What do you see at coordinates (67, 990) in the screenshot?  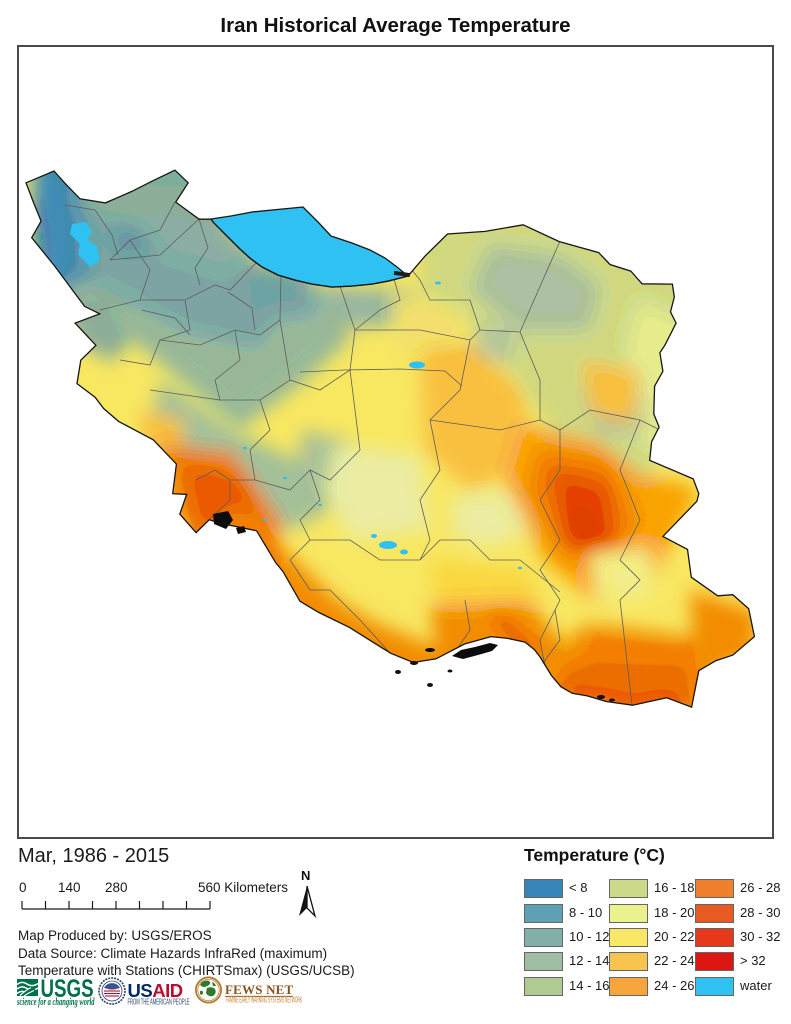 I see `svg-text: USGS` at bounding box center [67, 990].